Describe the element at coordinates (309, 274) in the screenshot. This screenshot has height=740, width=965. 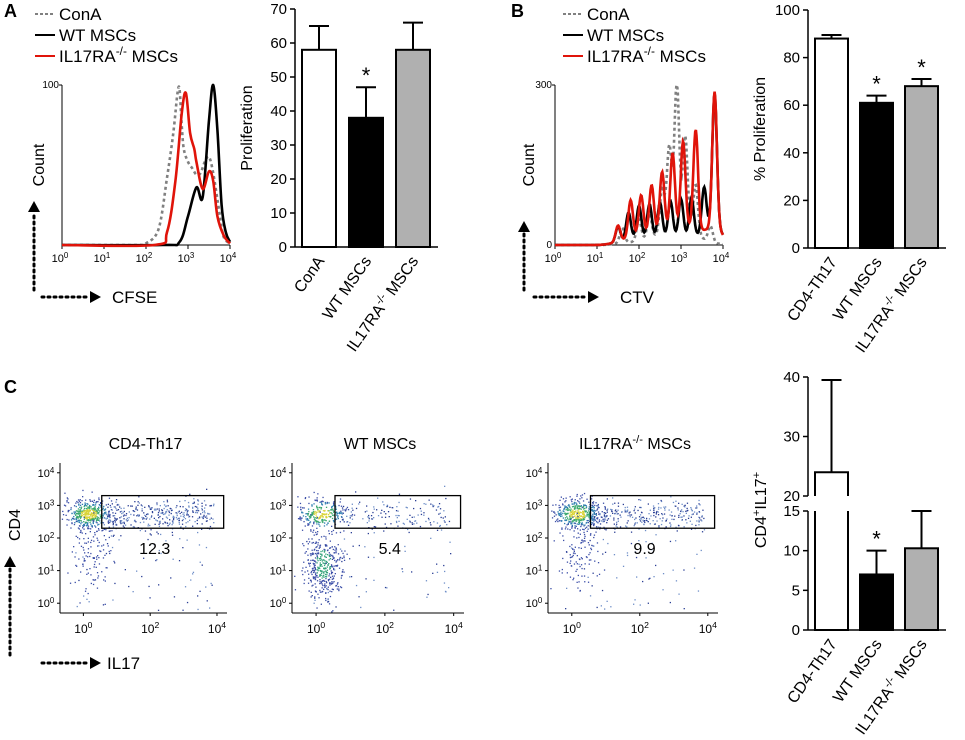
I see `category-label: ConA` at that location.